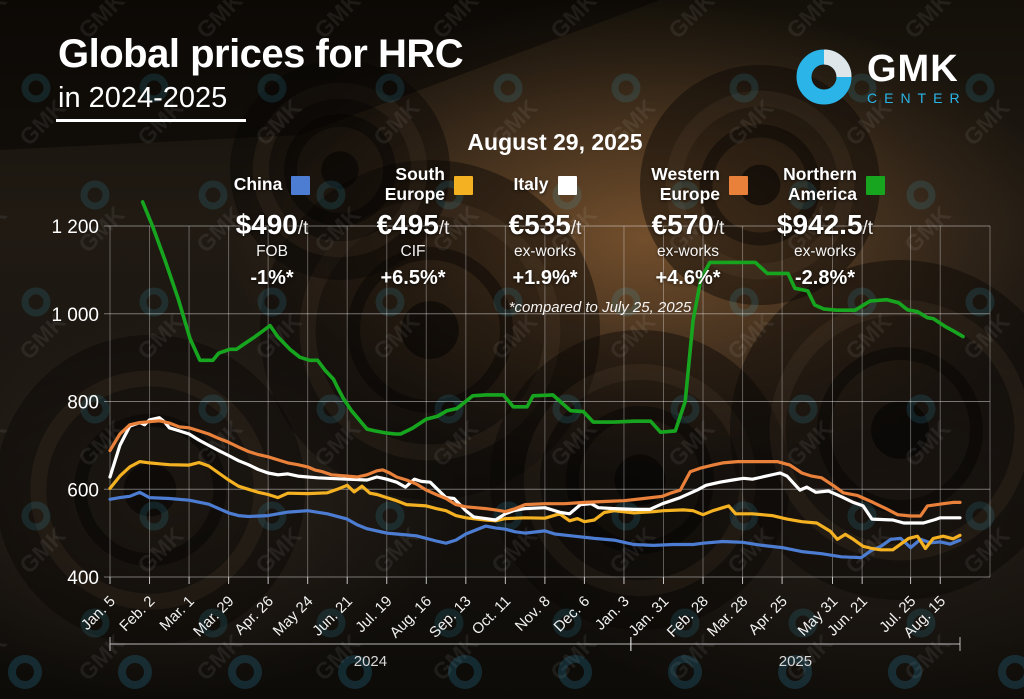 The height and width of the screenshot is (699, 1024). What do you see at coordinates (768, 616) in the screenshot?
I see `svg-text: Apr. 25` at bounding box center [768, 616].